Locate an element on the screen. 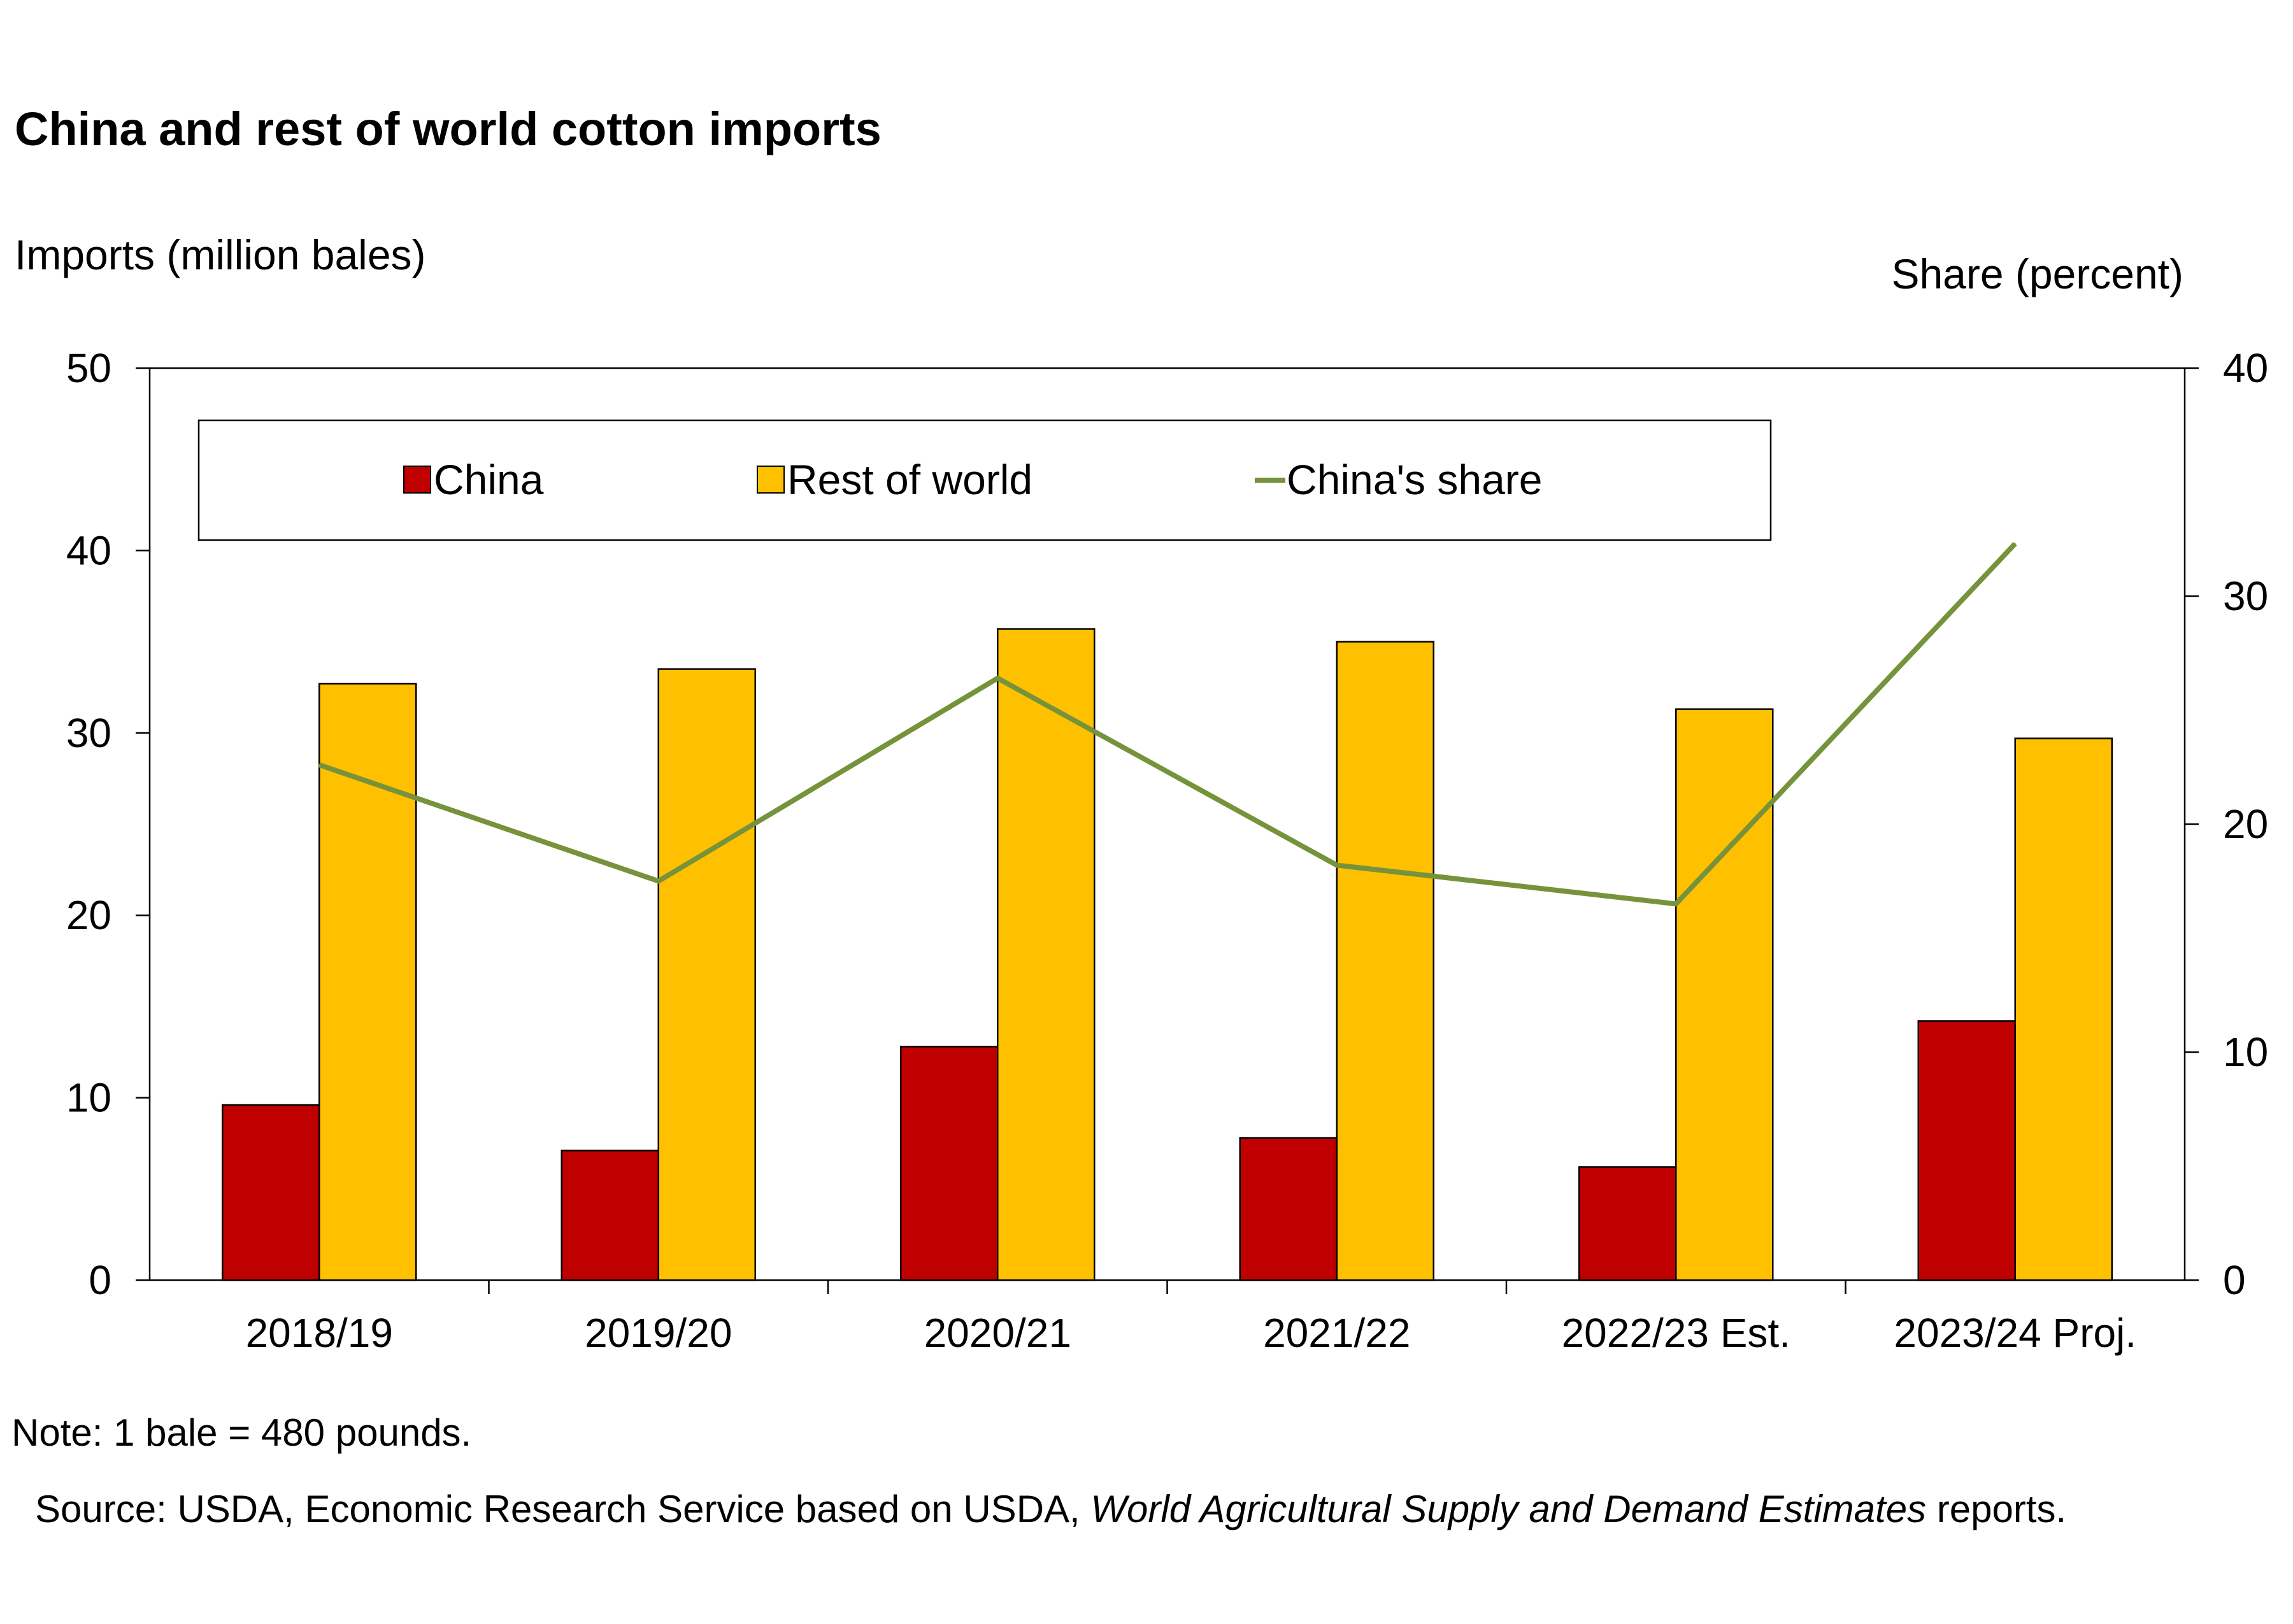 The height and width of the screenshot is (1624, 2293). x-tick-label: 2018/19 is located at coordinates (319, 1333).